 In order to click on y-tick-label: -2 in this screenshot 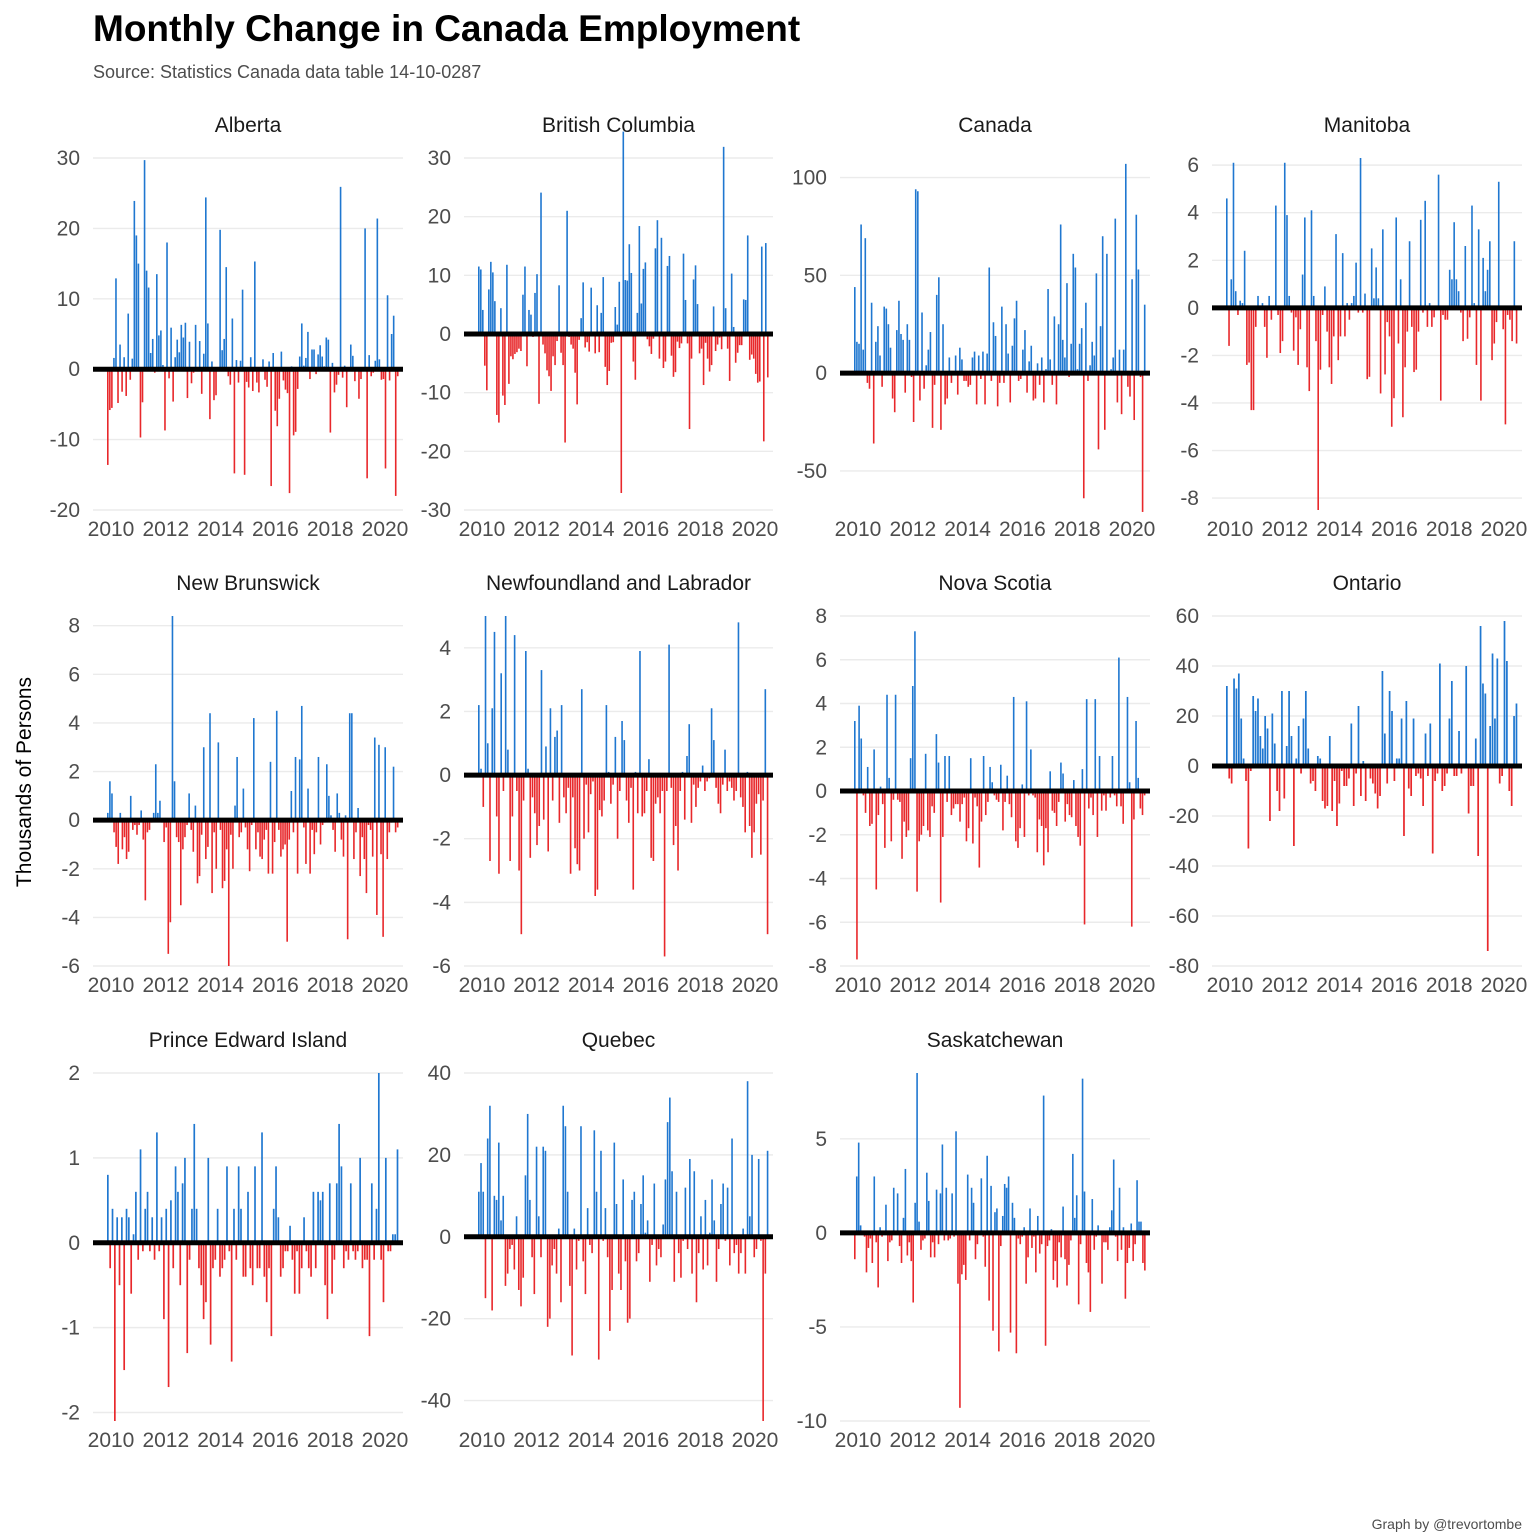, I will do `click(70, 1413)`.